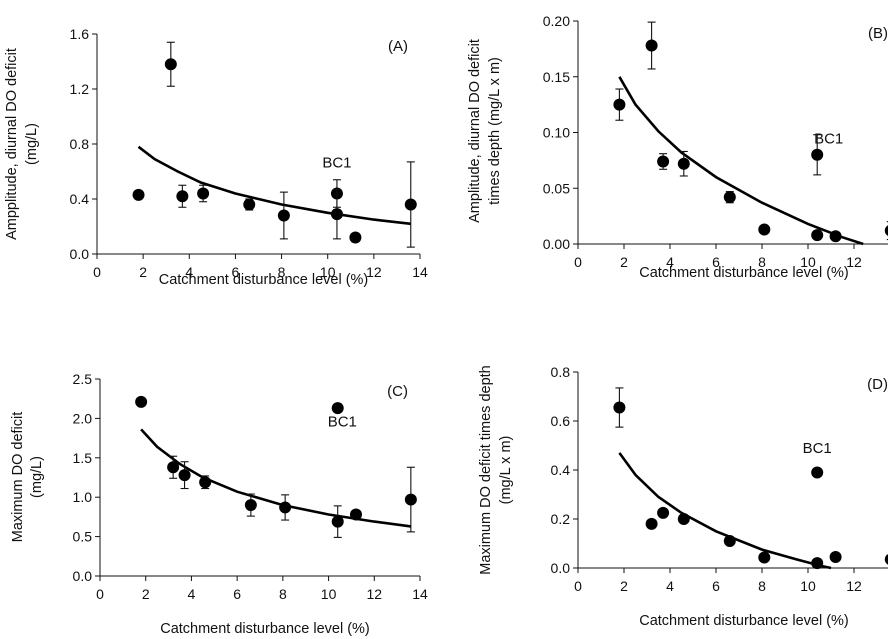 The width and height of the screenshot is (888, 639). Describe the element at coordinates (83, 458) in the screenshot. I see `y-tick-label: 1.5` at that location.